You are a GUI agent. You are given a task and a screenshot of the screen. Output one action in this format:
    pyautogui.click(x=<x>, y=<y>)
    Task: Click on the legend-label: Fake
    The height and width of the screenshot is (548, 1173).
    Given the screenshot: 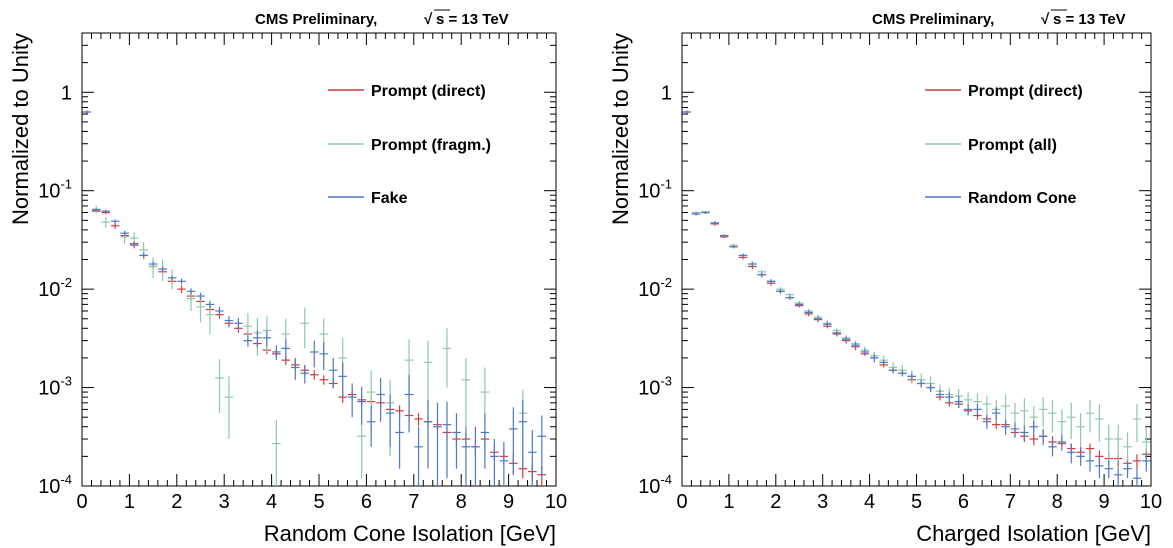 What is the action you would take?
    pyautogui.click(x=389, y=198)
    